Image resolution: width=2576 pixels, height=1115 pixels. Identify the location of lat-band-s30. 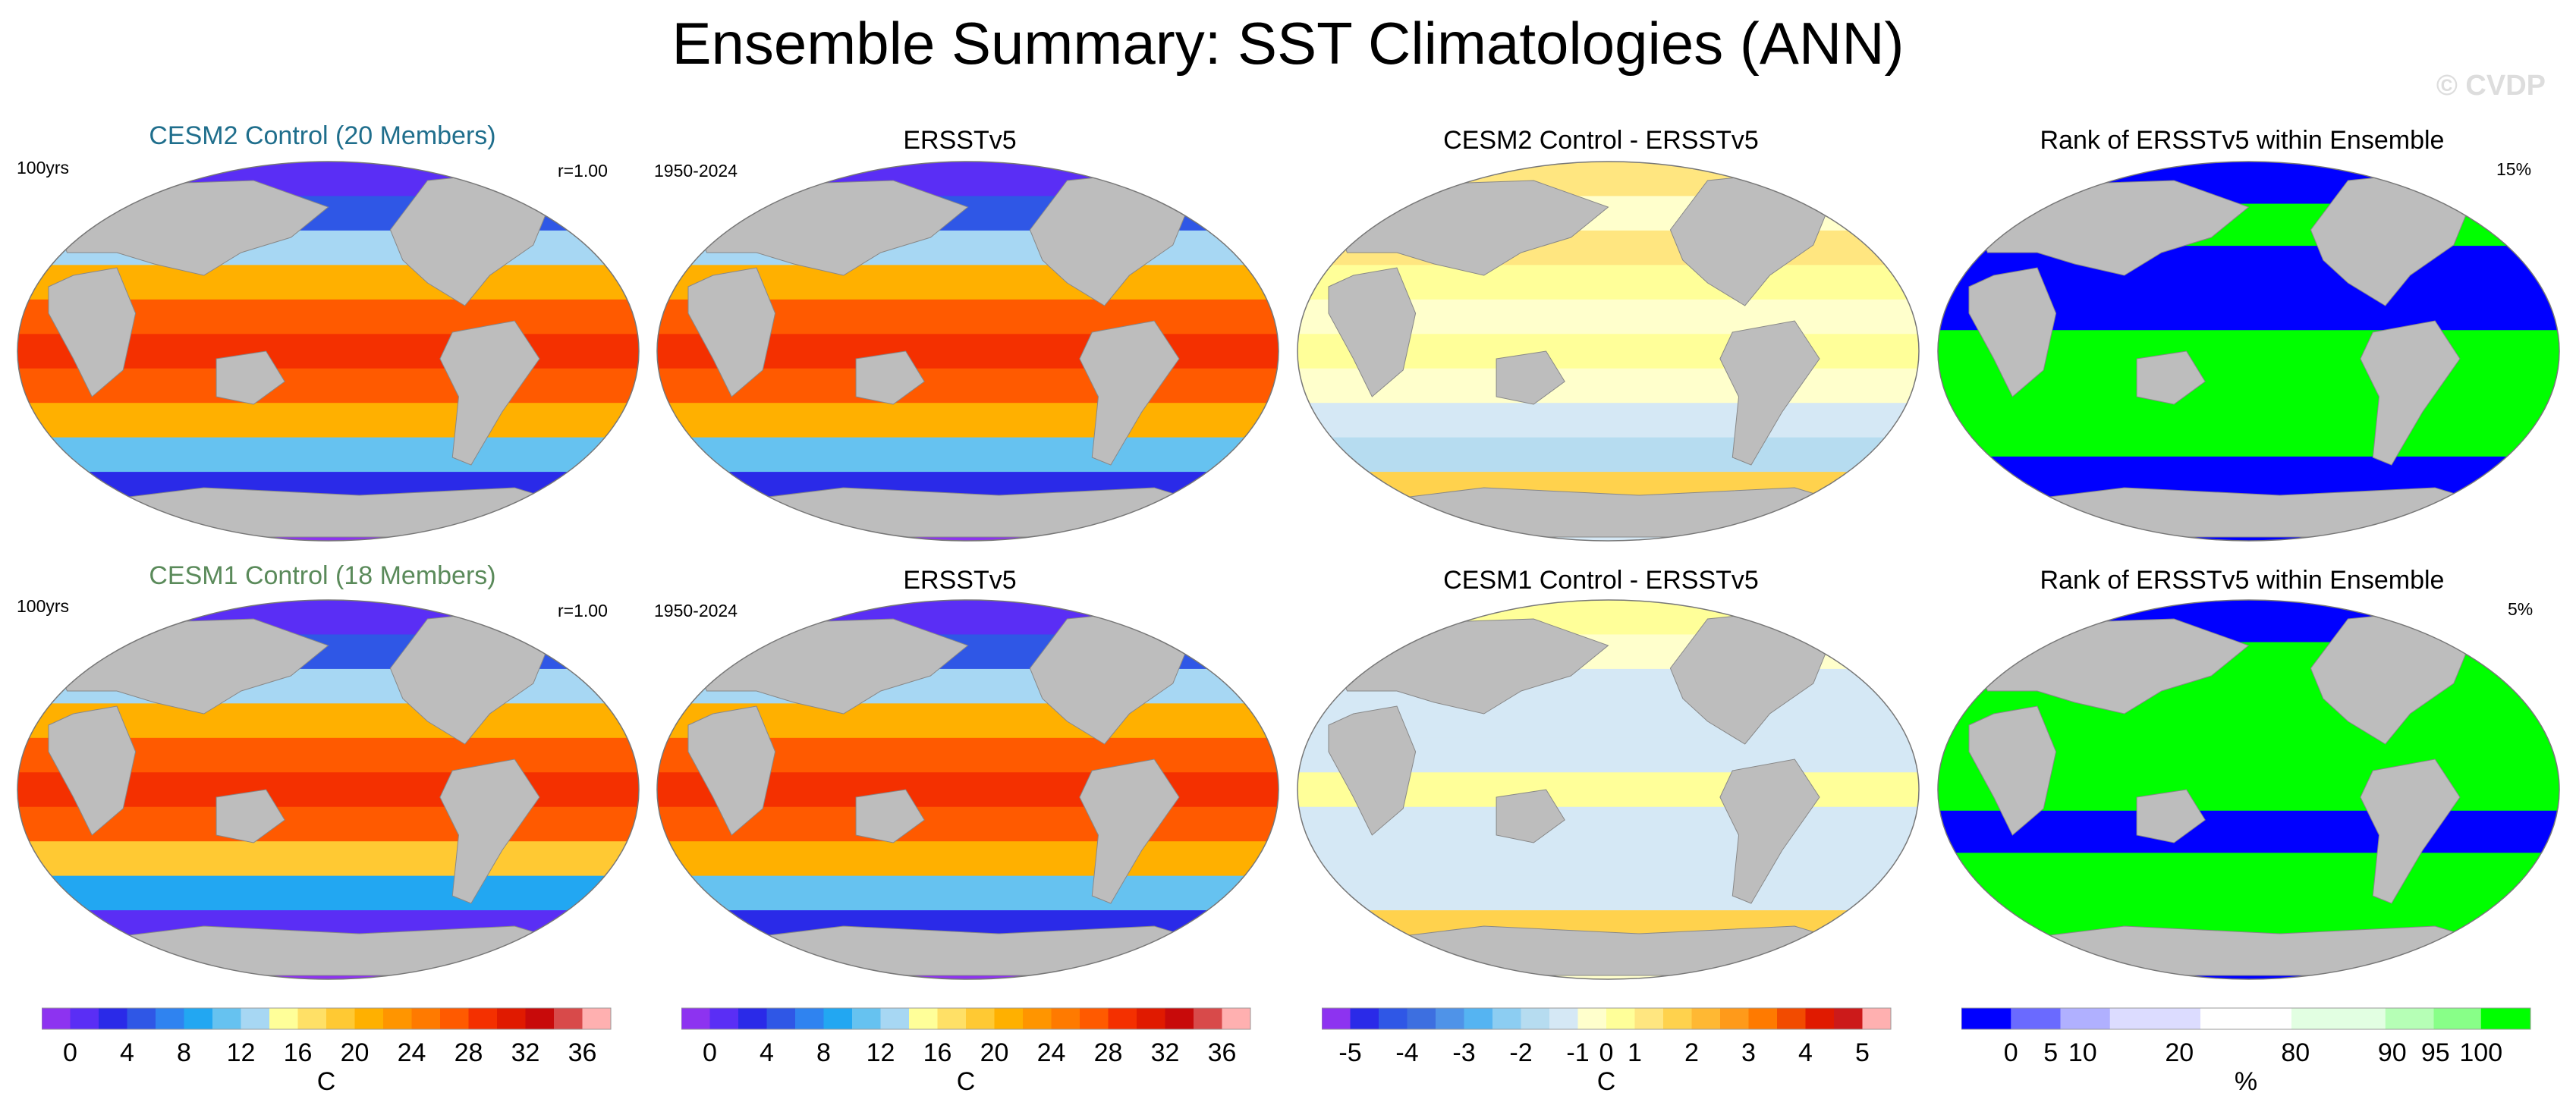
(1608, 420).